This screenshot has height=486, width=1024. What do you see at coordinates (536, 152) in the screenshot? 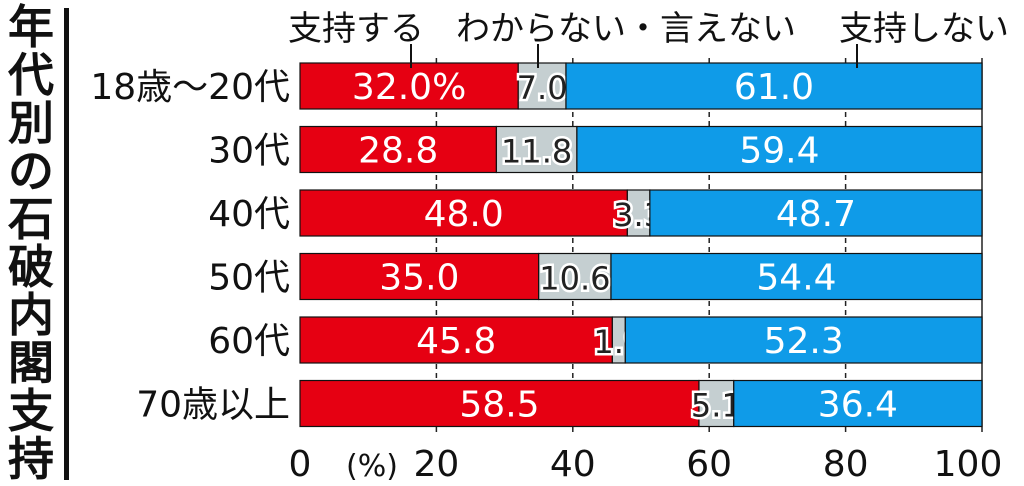
I see `data-label: 11.8` at bounding box center [536, 152].